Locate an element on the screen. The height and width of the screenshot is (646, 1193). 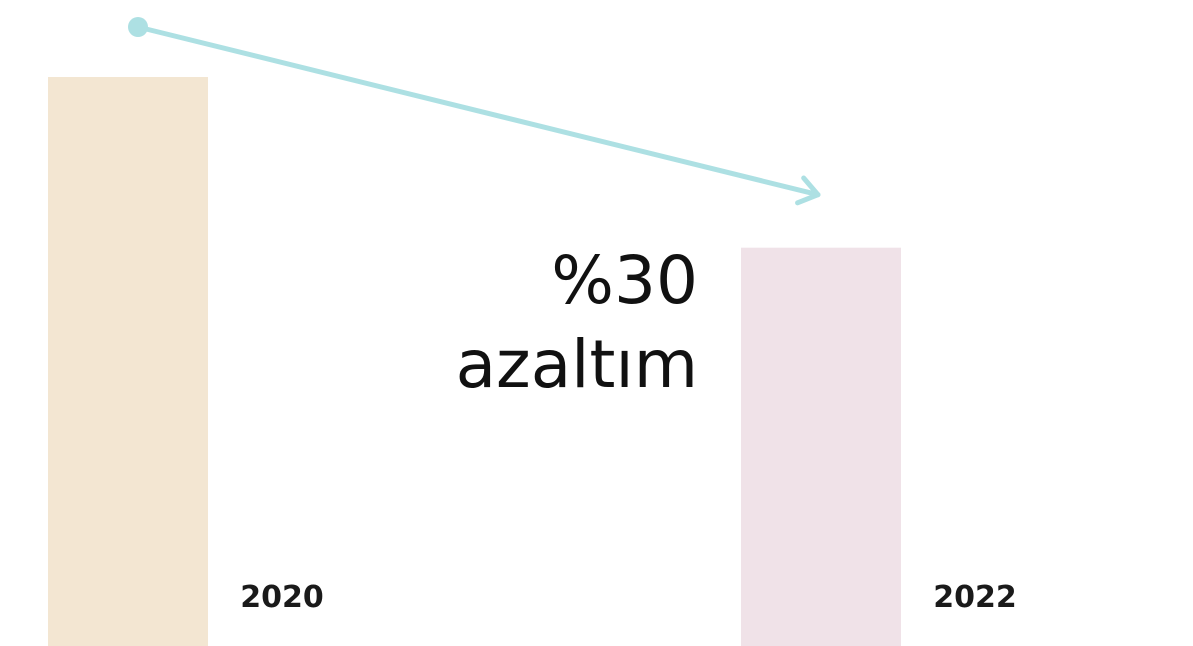
trend-arrowhead is located at coordinates (808, 190).